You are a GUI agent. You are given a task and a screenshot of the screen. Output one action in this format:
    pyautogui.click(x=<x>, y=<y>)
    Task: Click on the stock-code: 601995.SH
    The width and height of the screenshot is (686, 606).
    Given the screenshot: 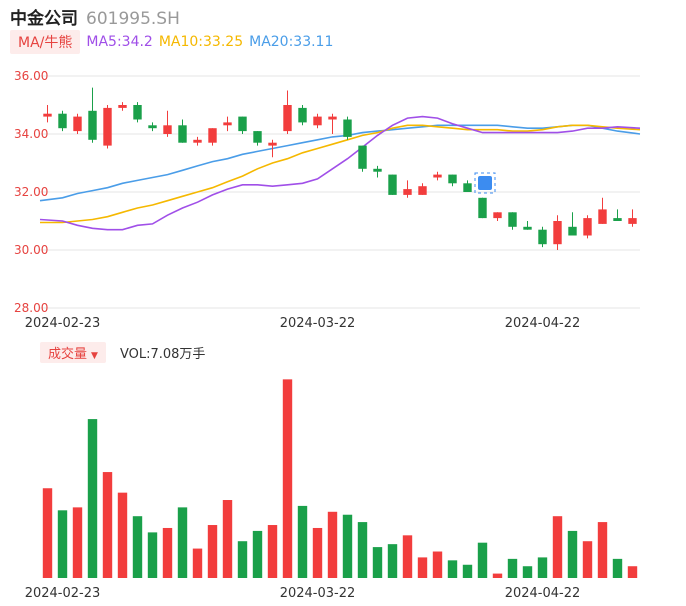 What is the action you would take?
    pyautogui.click(x=133, y=19)
    